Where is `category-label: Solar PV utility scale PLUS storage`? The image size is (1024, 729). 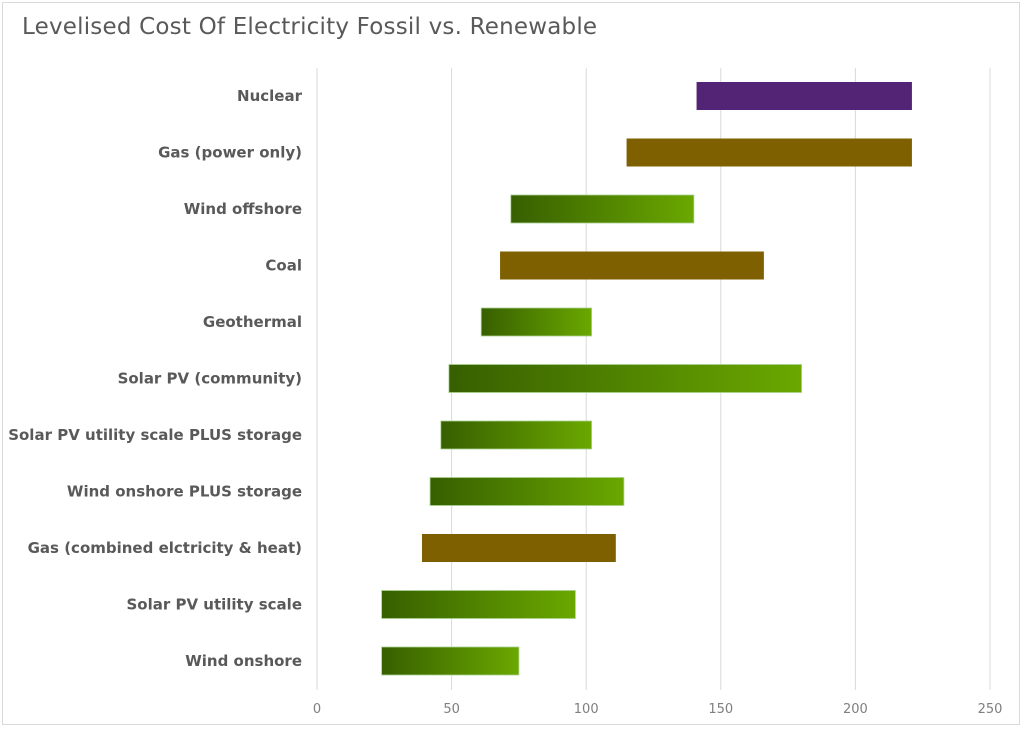
category-label: Solar PV utility scale PLUS storage is located at coordinates (155, 435).